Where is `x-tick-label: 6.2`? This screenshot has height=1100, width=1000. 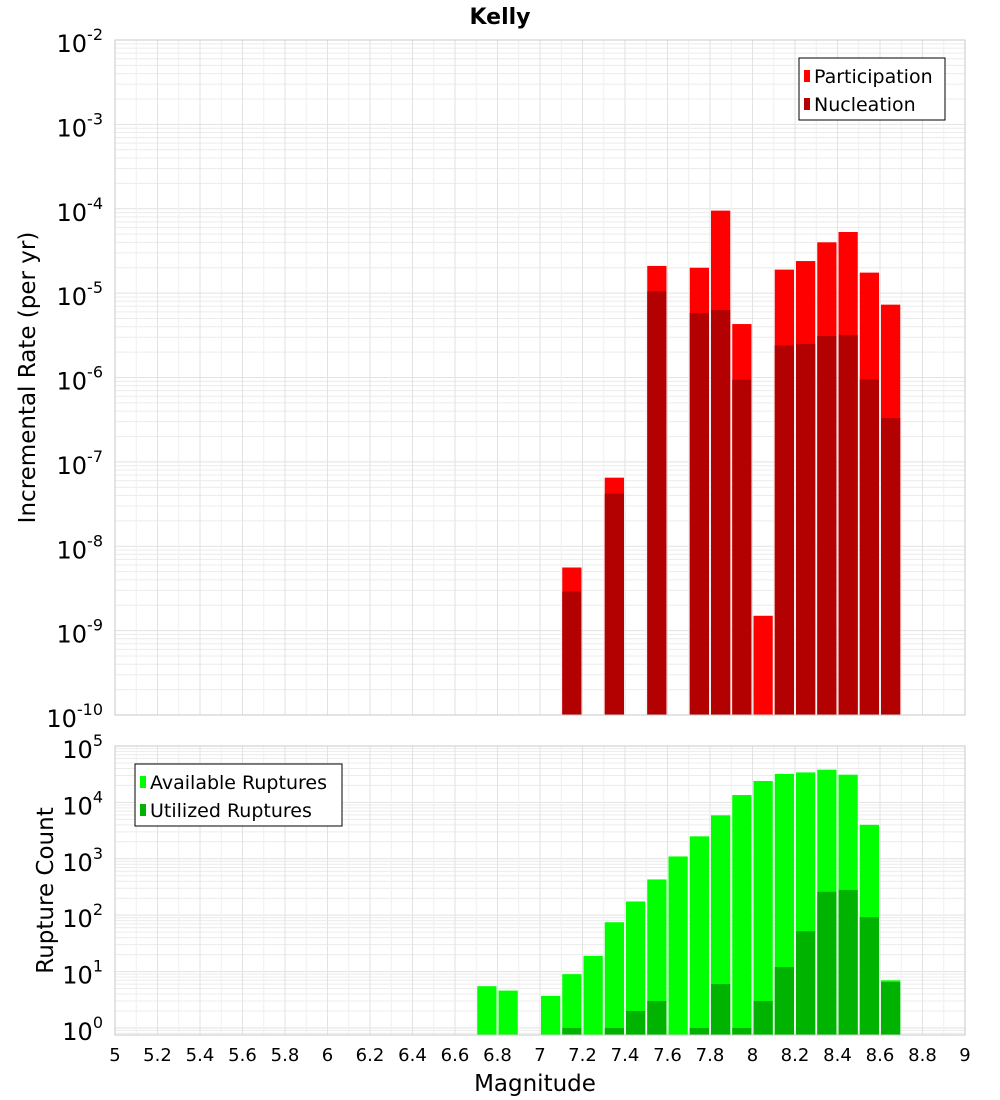 x-tick-label: 6.2 is located at coordinates (370, 1055).